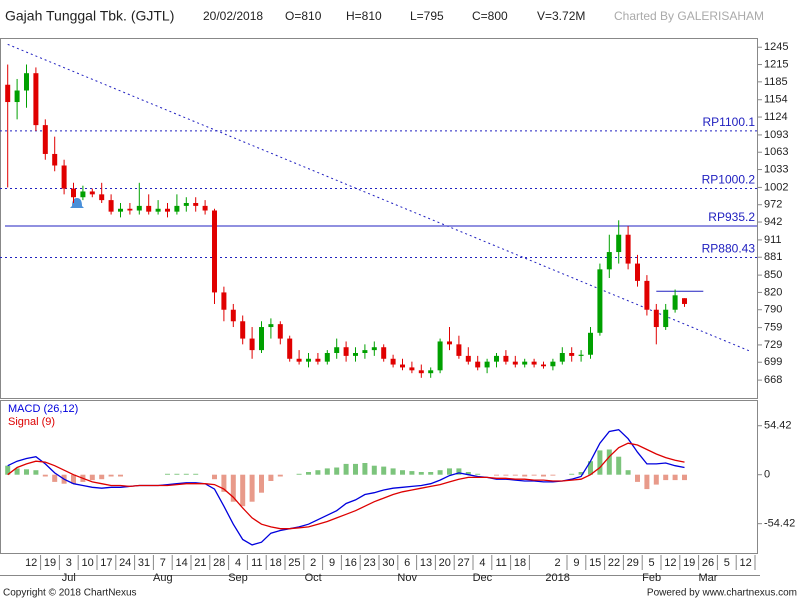 This screenshot has width=800, height=605. What do you see at coordinates (776, 169) in the screenshot?
I see `y-tick-label: 1033` at bounding box center [776, 169].